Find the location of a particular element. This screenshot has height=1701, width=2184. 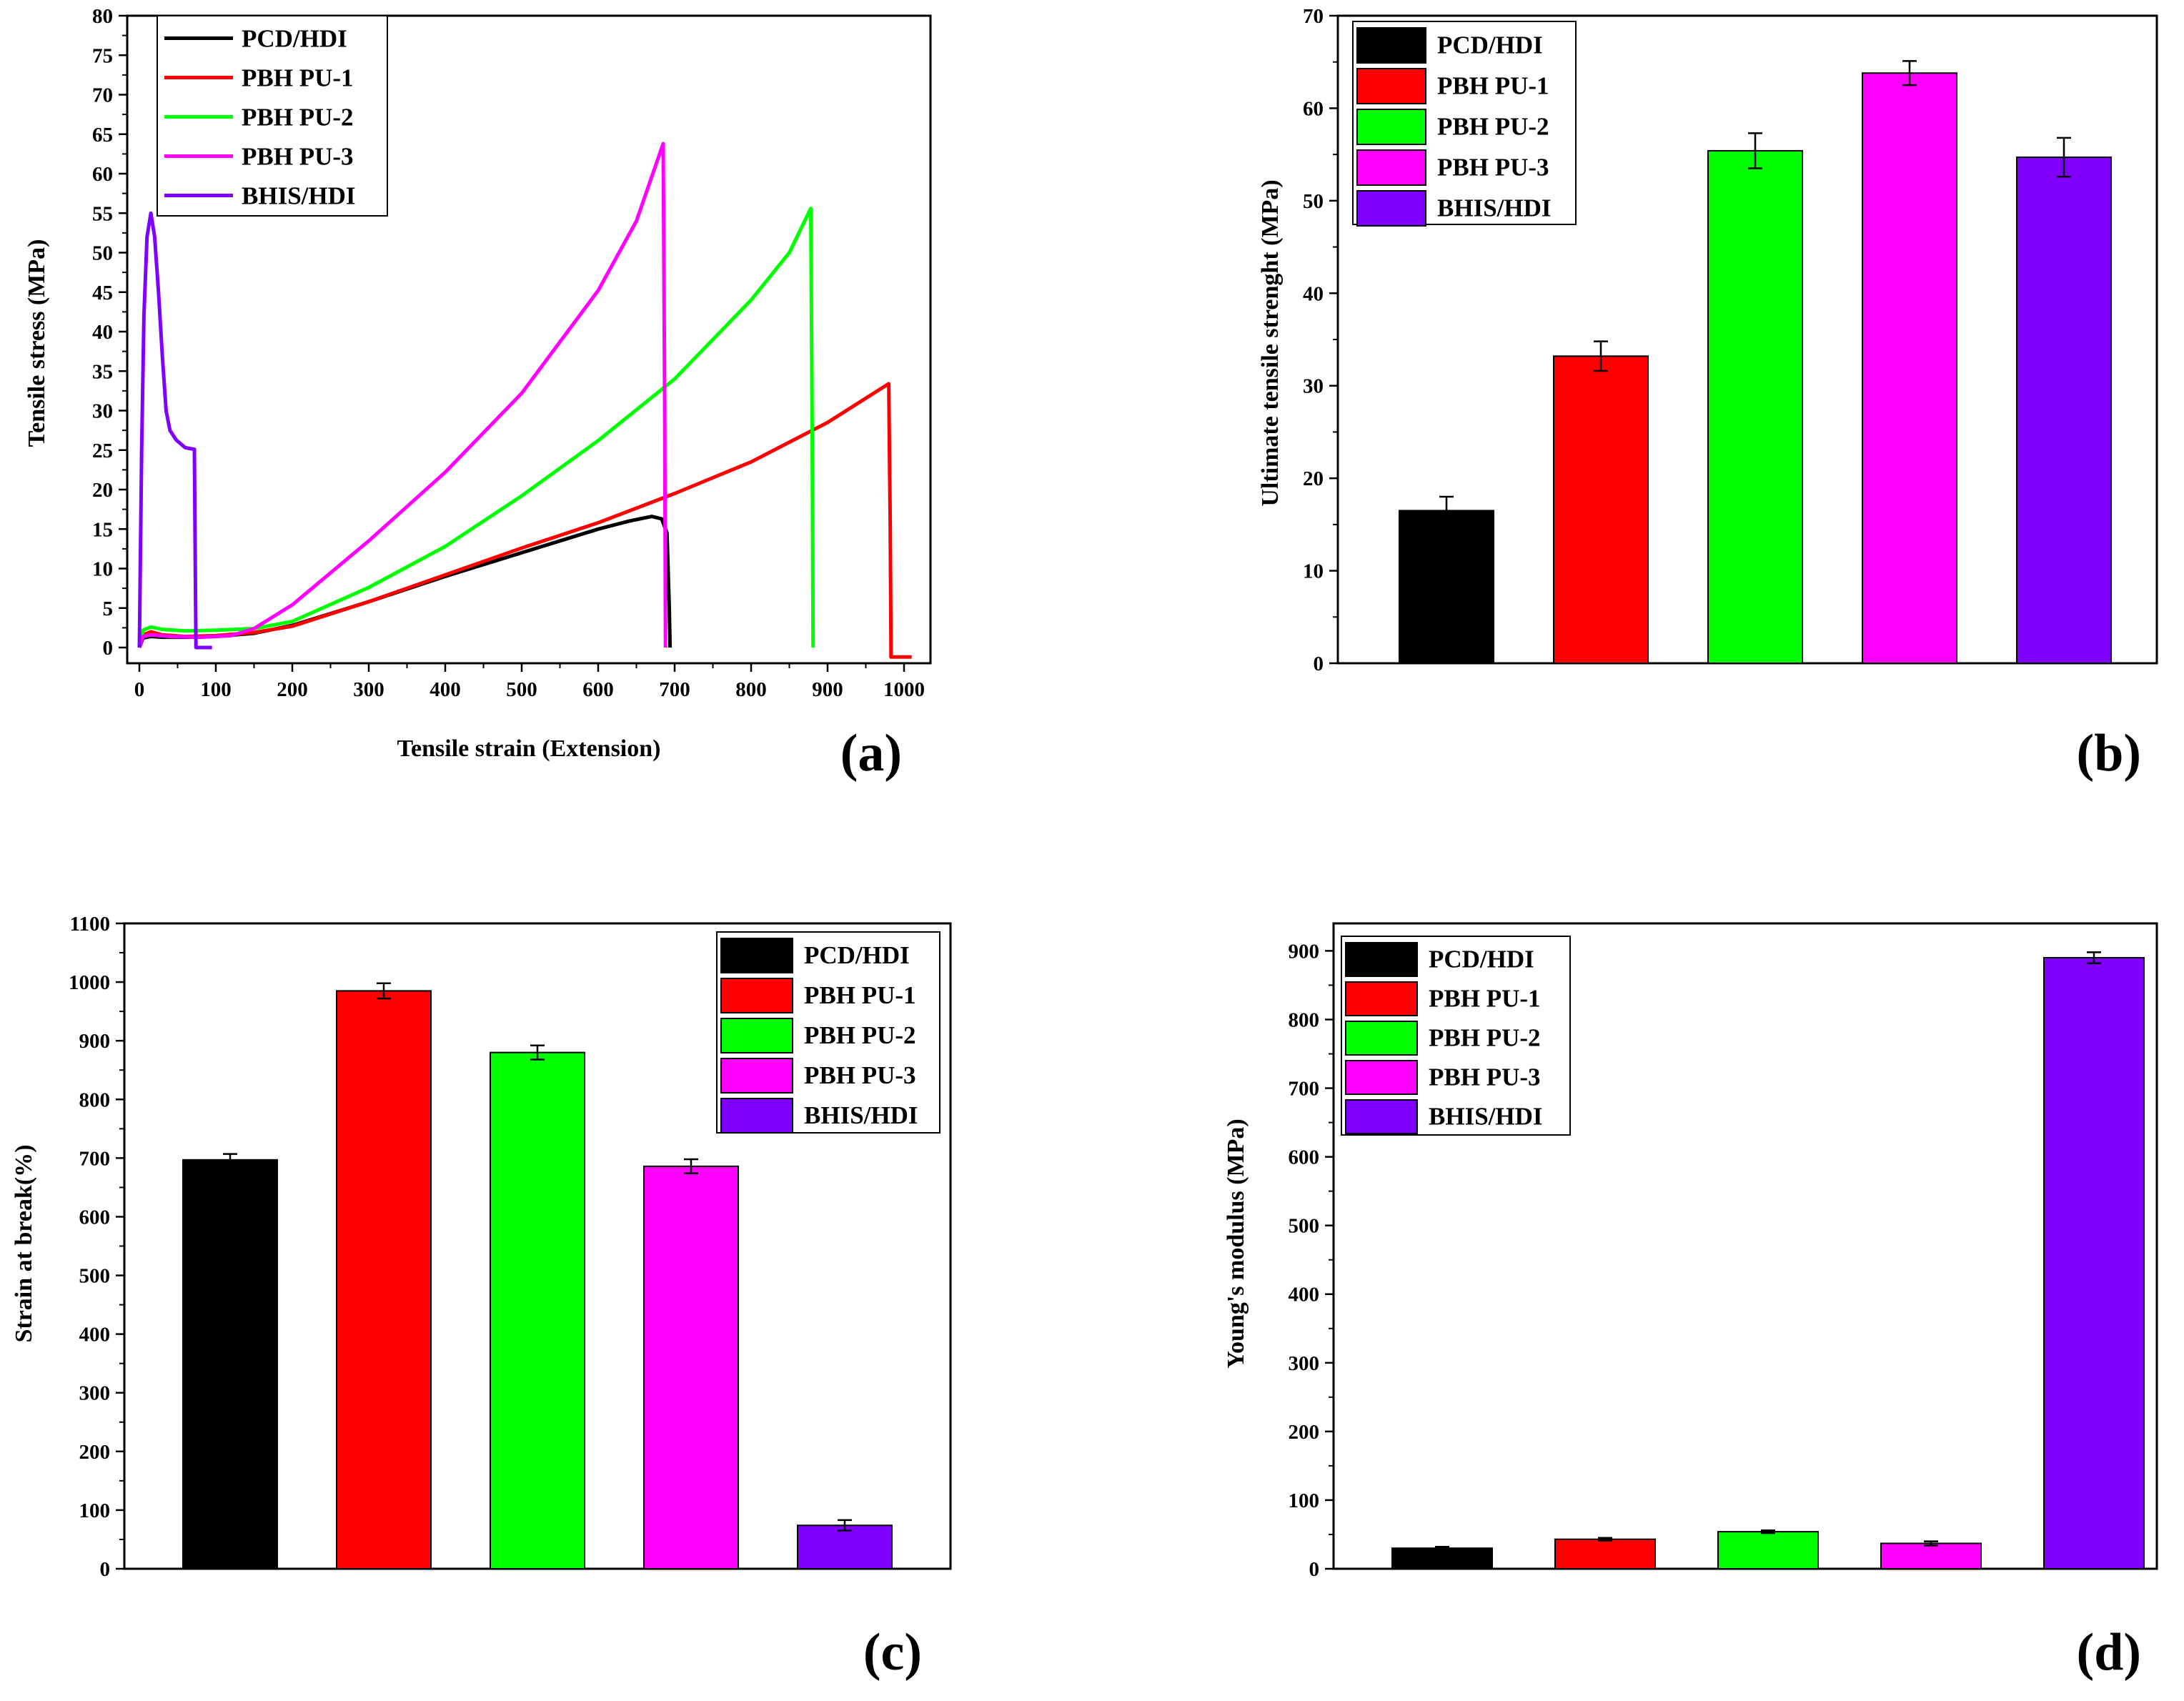

y-tick-label: 60 is located at coordinates (102, 174).